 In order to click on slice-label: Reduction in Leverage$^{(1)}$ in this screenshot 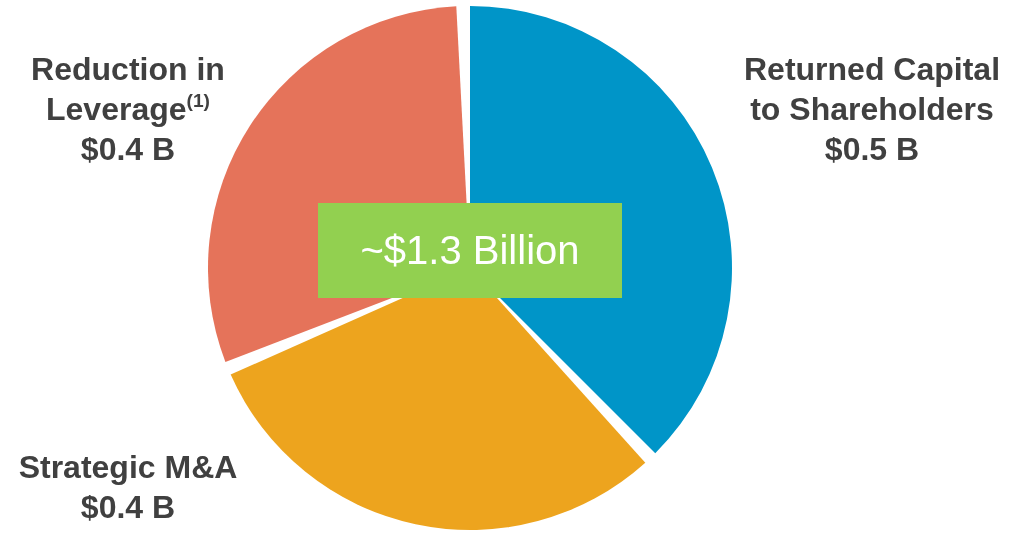, I will do `click(128, 89)`.